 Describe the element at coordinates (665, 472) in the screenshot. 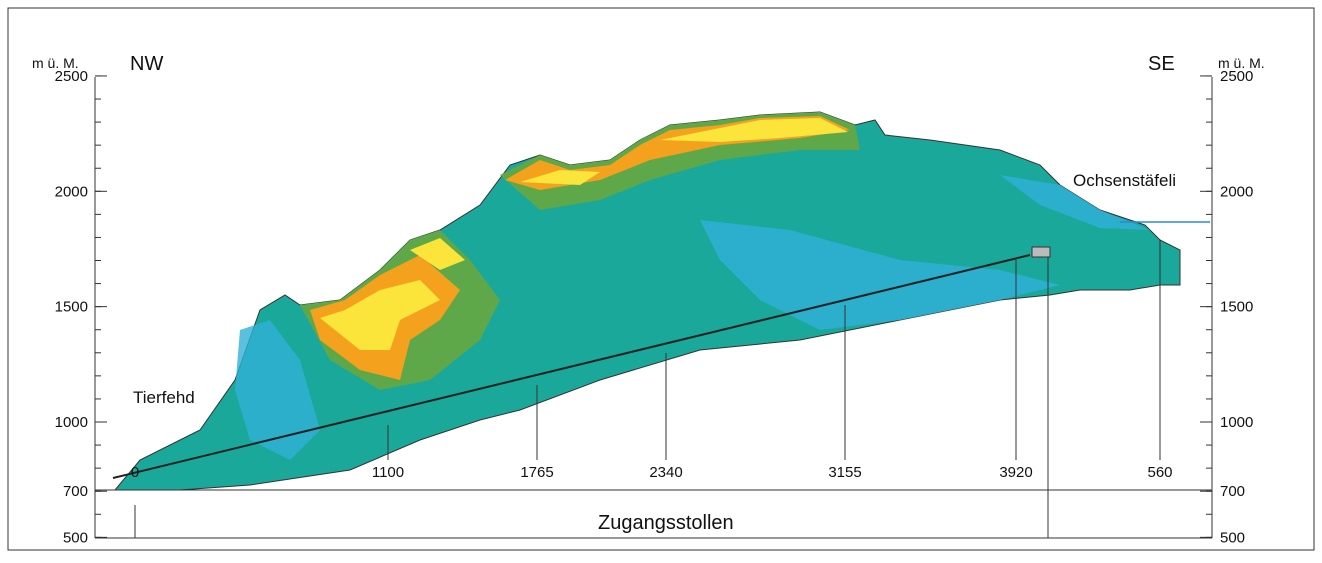

I see `station-label: 2340` at that location.